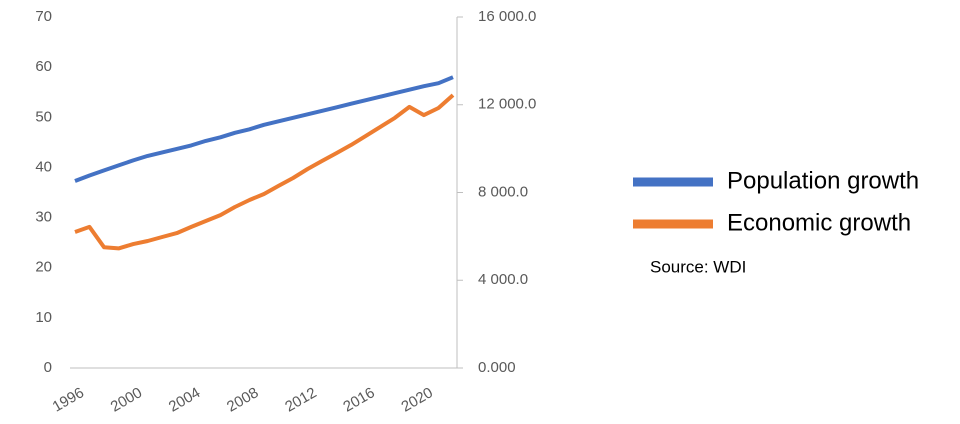  What do you see at coordinates (43, 166) in the screenshot?
I see `y-tick-label: 40` at bounding box center [43, 166].